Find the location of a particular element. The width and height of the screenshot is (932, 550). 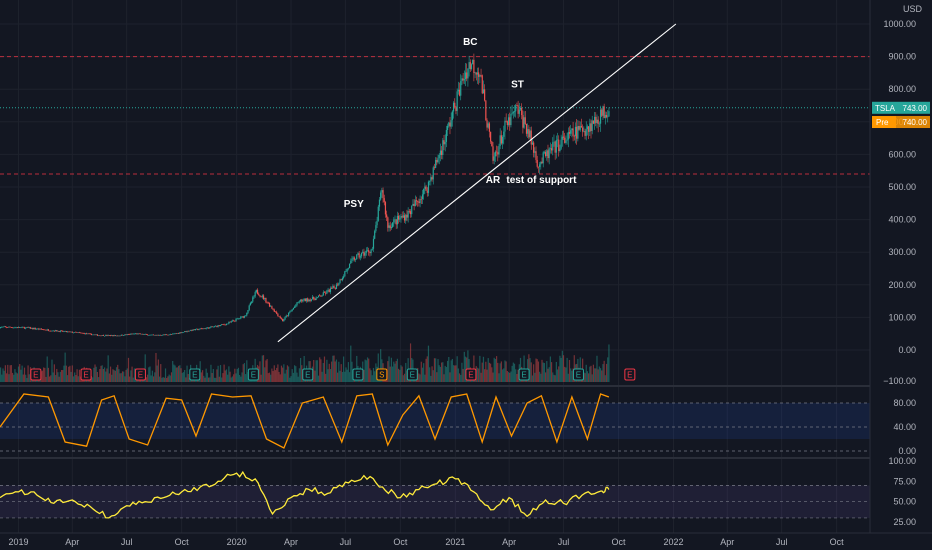

price-tick-label: 100.00 is located at coordinates (902, 317).